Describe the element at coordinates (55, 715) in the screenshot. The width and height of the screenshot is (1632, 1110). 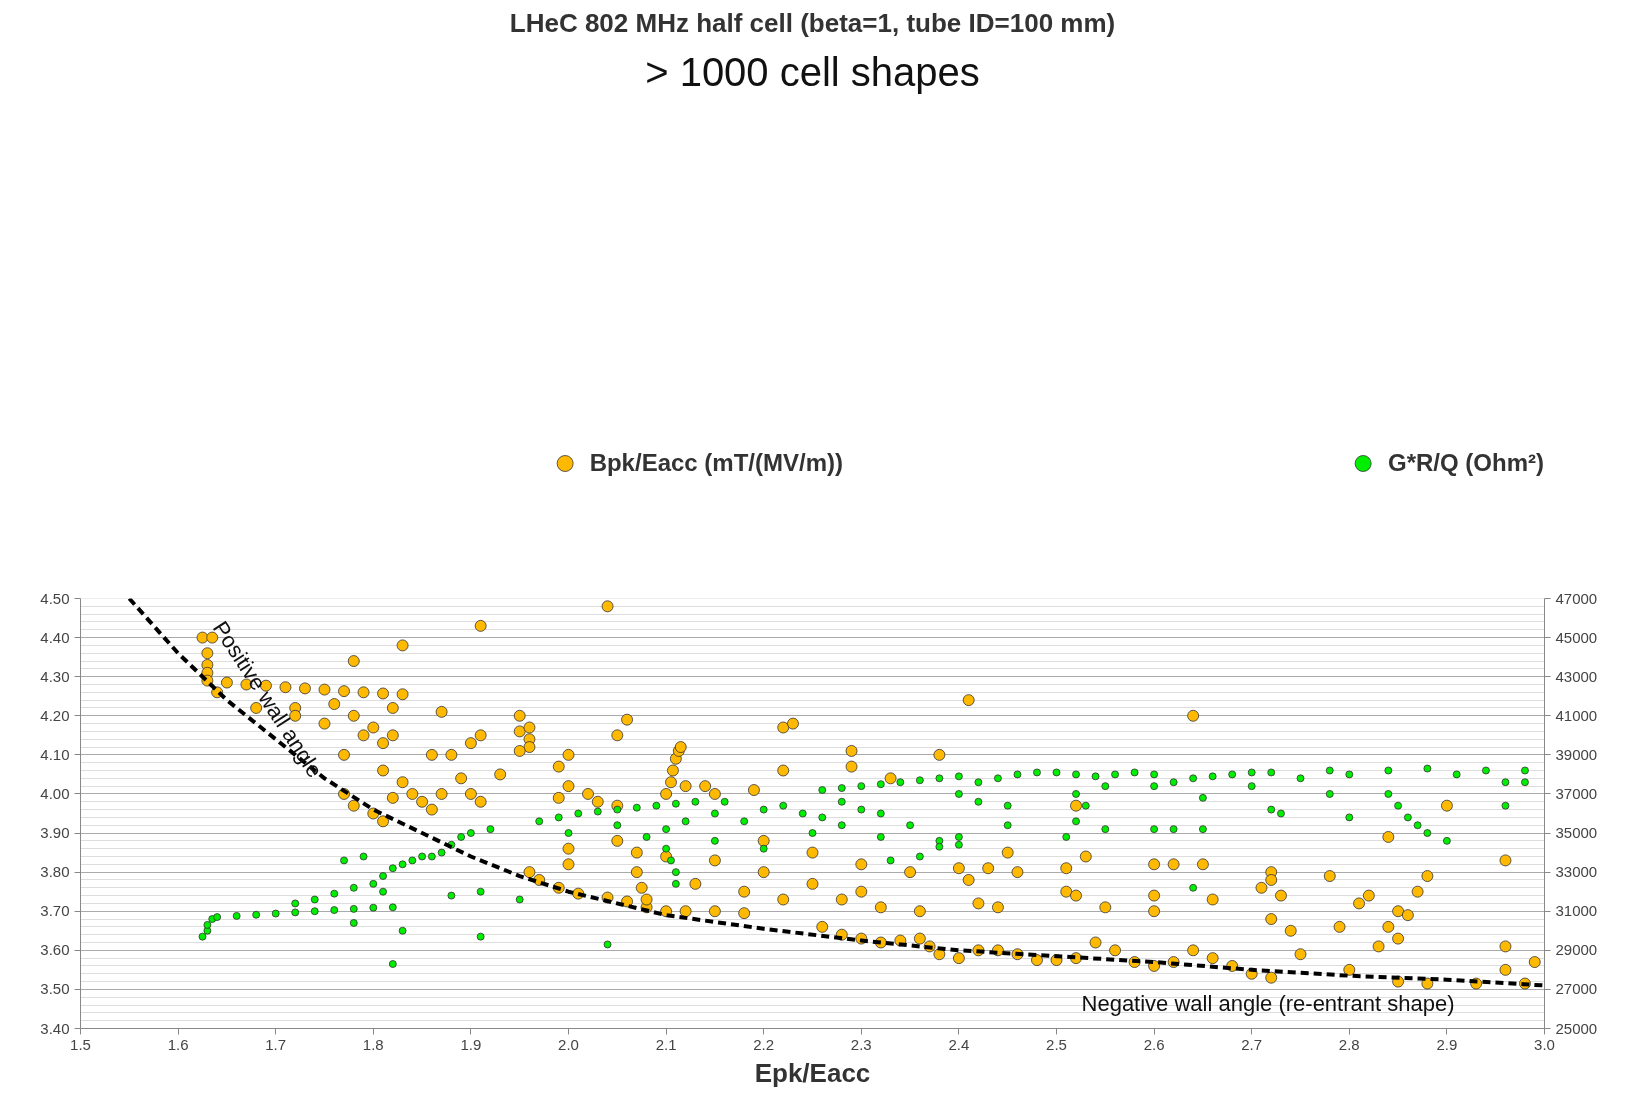
I see `y-tick-label: 4.20` at that location.